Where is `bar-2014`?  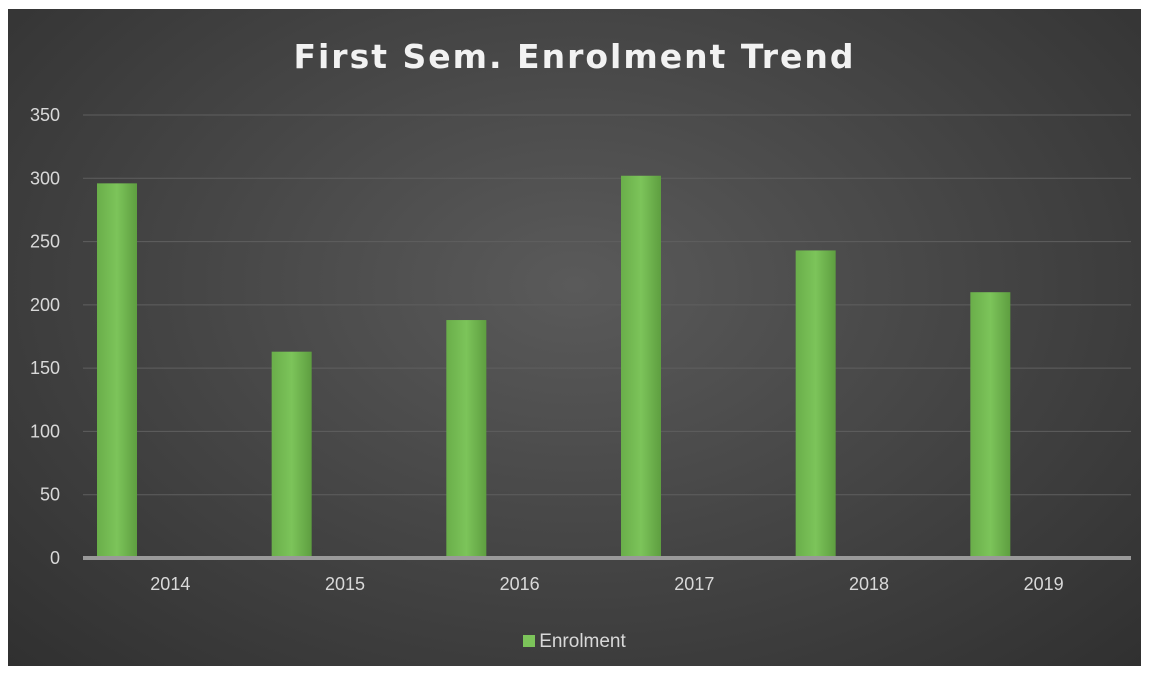
bar-2014 is located at coordinates (117, 370).